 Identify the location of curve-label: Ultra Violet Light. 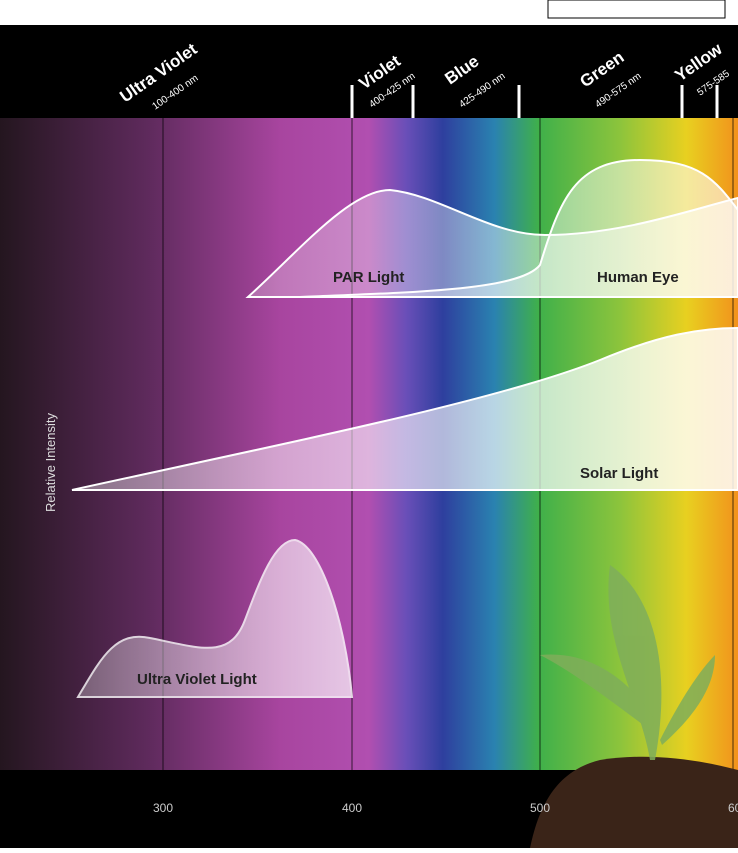
(197, 679).